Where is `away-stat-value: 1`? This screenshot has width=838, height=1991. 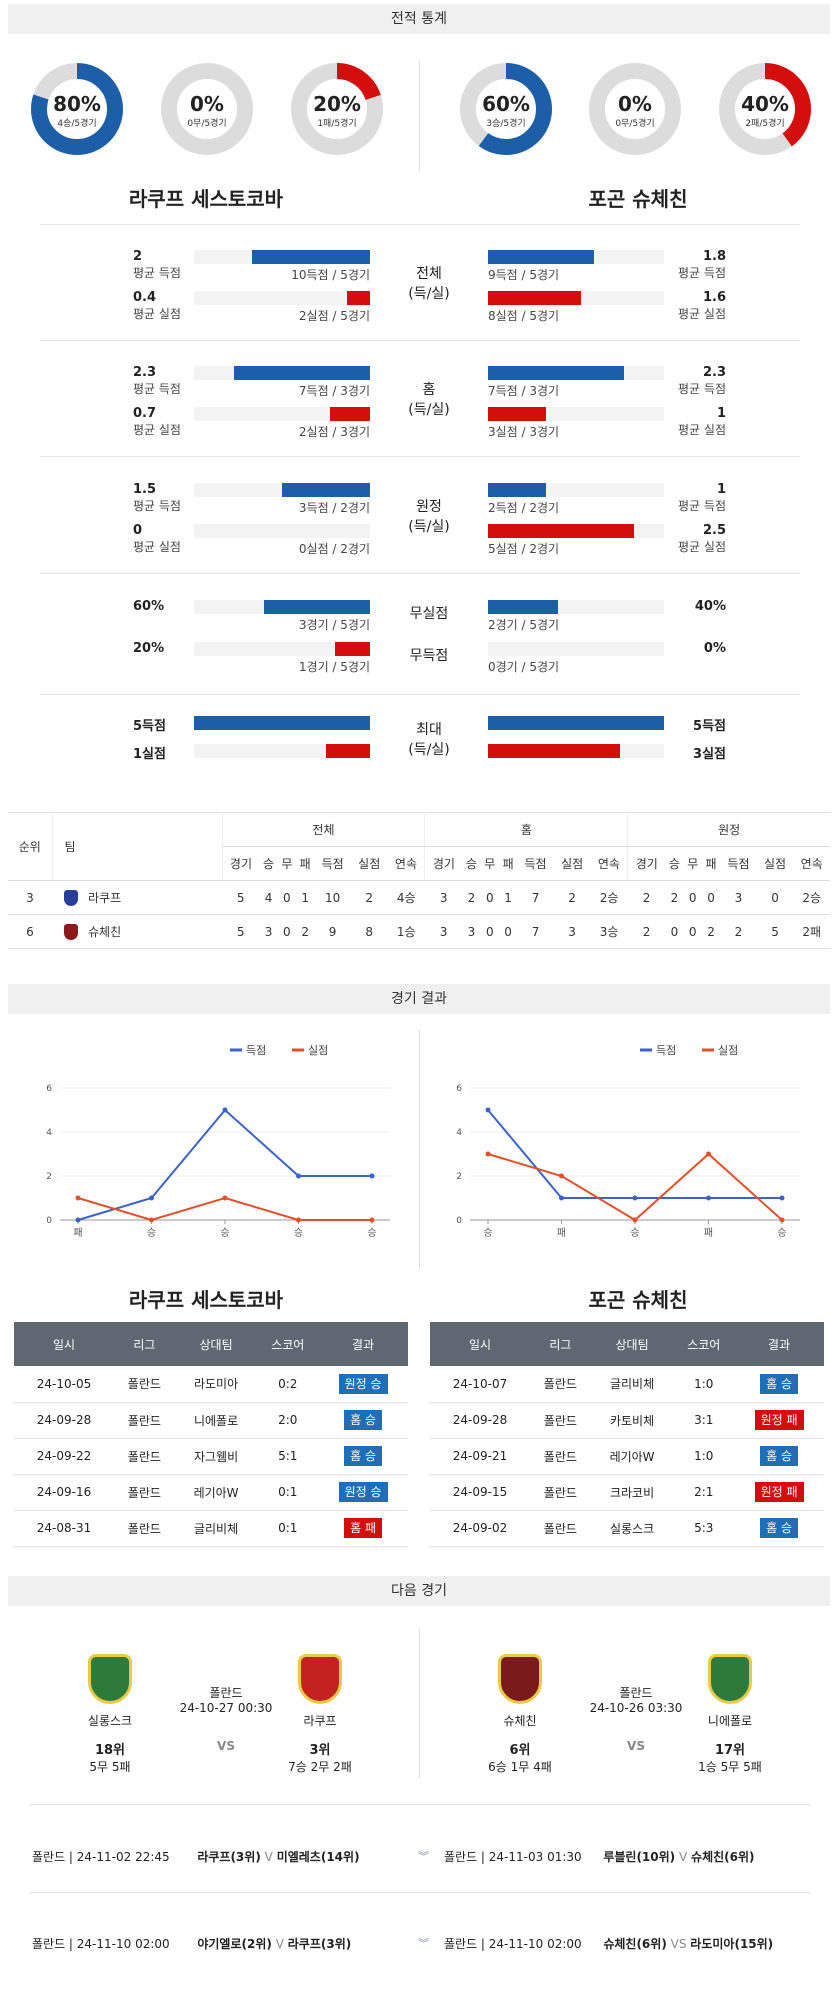
away-stat-value: 1 is located at coordinates (721, 413).